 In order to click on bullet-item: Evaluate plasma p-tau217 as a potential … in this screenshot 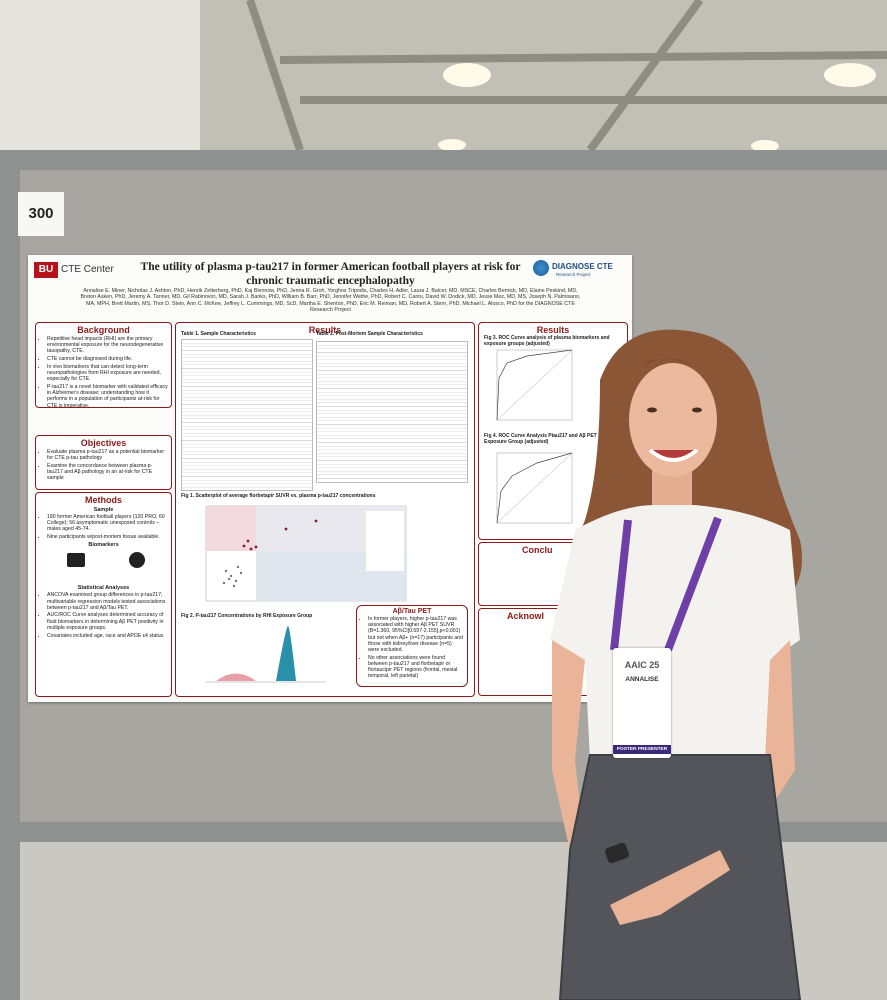, I will do `click(107, 455)`.